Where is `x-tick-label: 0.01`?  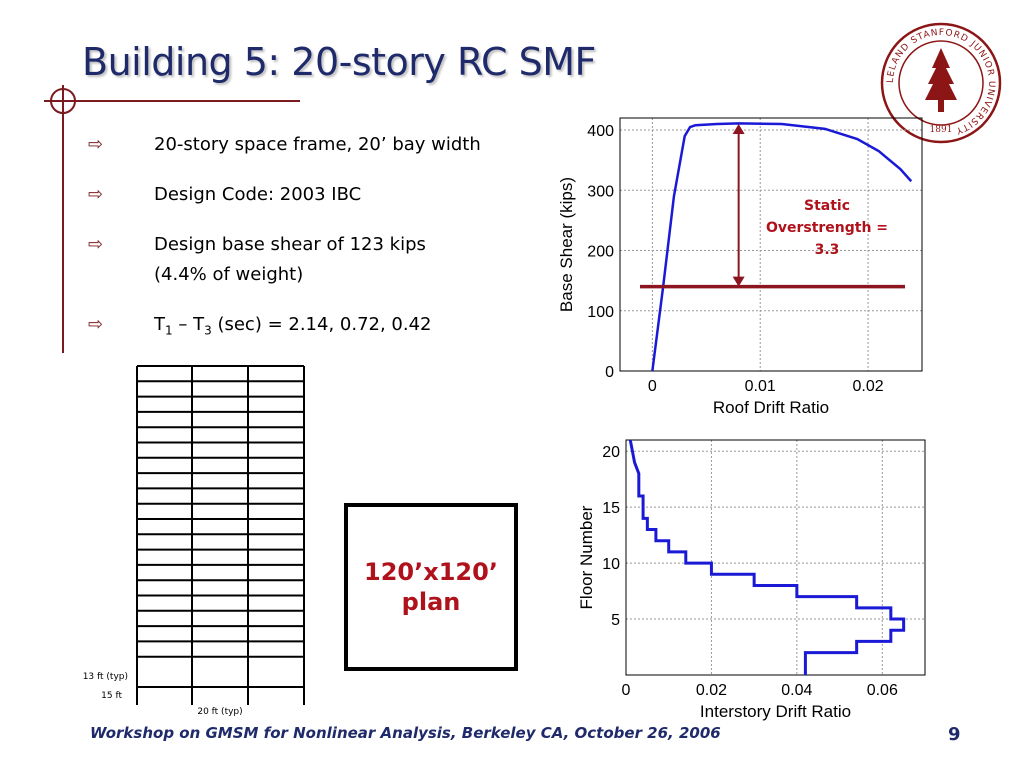
x-tick-label: 0.01 is located at coordinates (760, 386).